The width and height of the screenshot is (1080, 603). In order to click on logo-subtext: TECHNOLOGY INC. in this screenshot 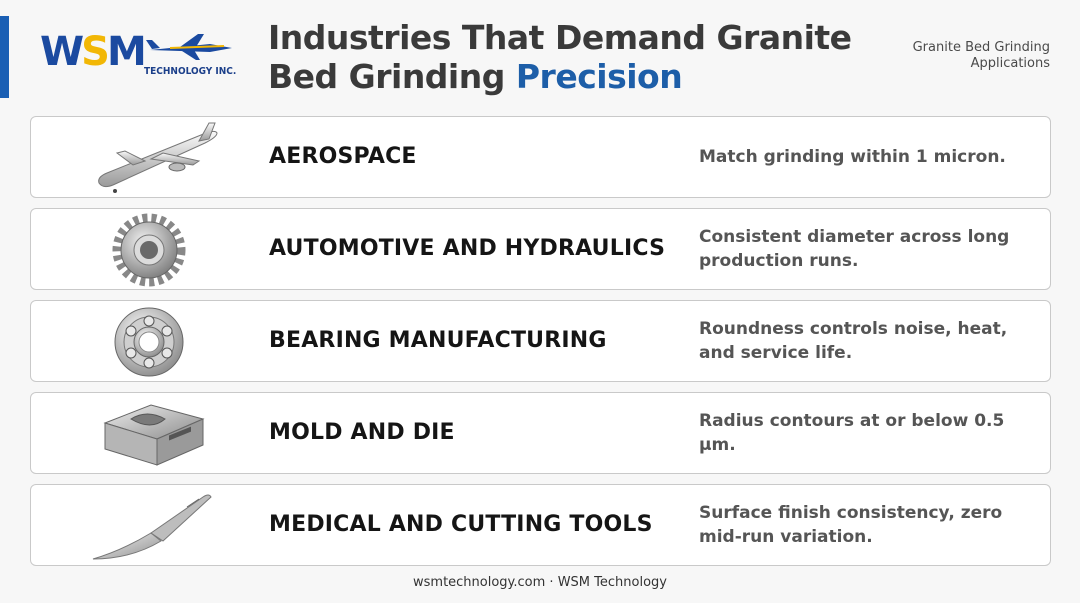, I will do `click(190, 71)`.